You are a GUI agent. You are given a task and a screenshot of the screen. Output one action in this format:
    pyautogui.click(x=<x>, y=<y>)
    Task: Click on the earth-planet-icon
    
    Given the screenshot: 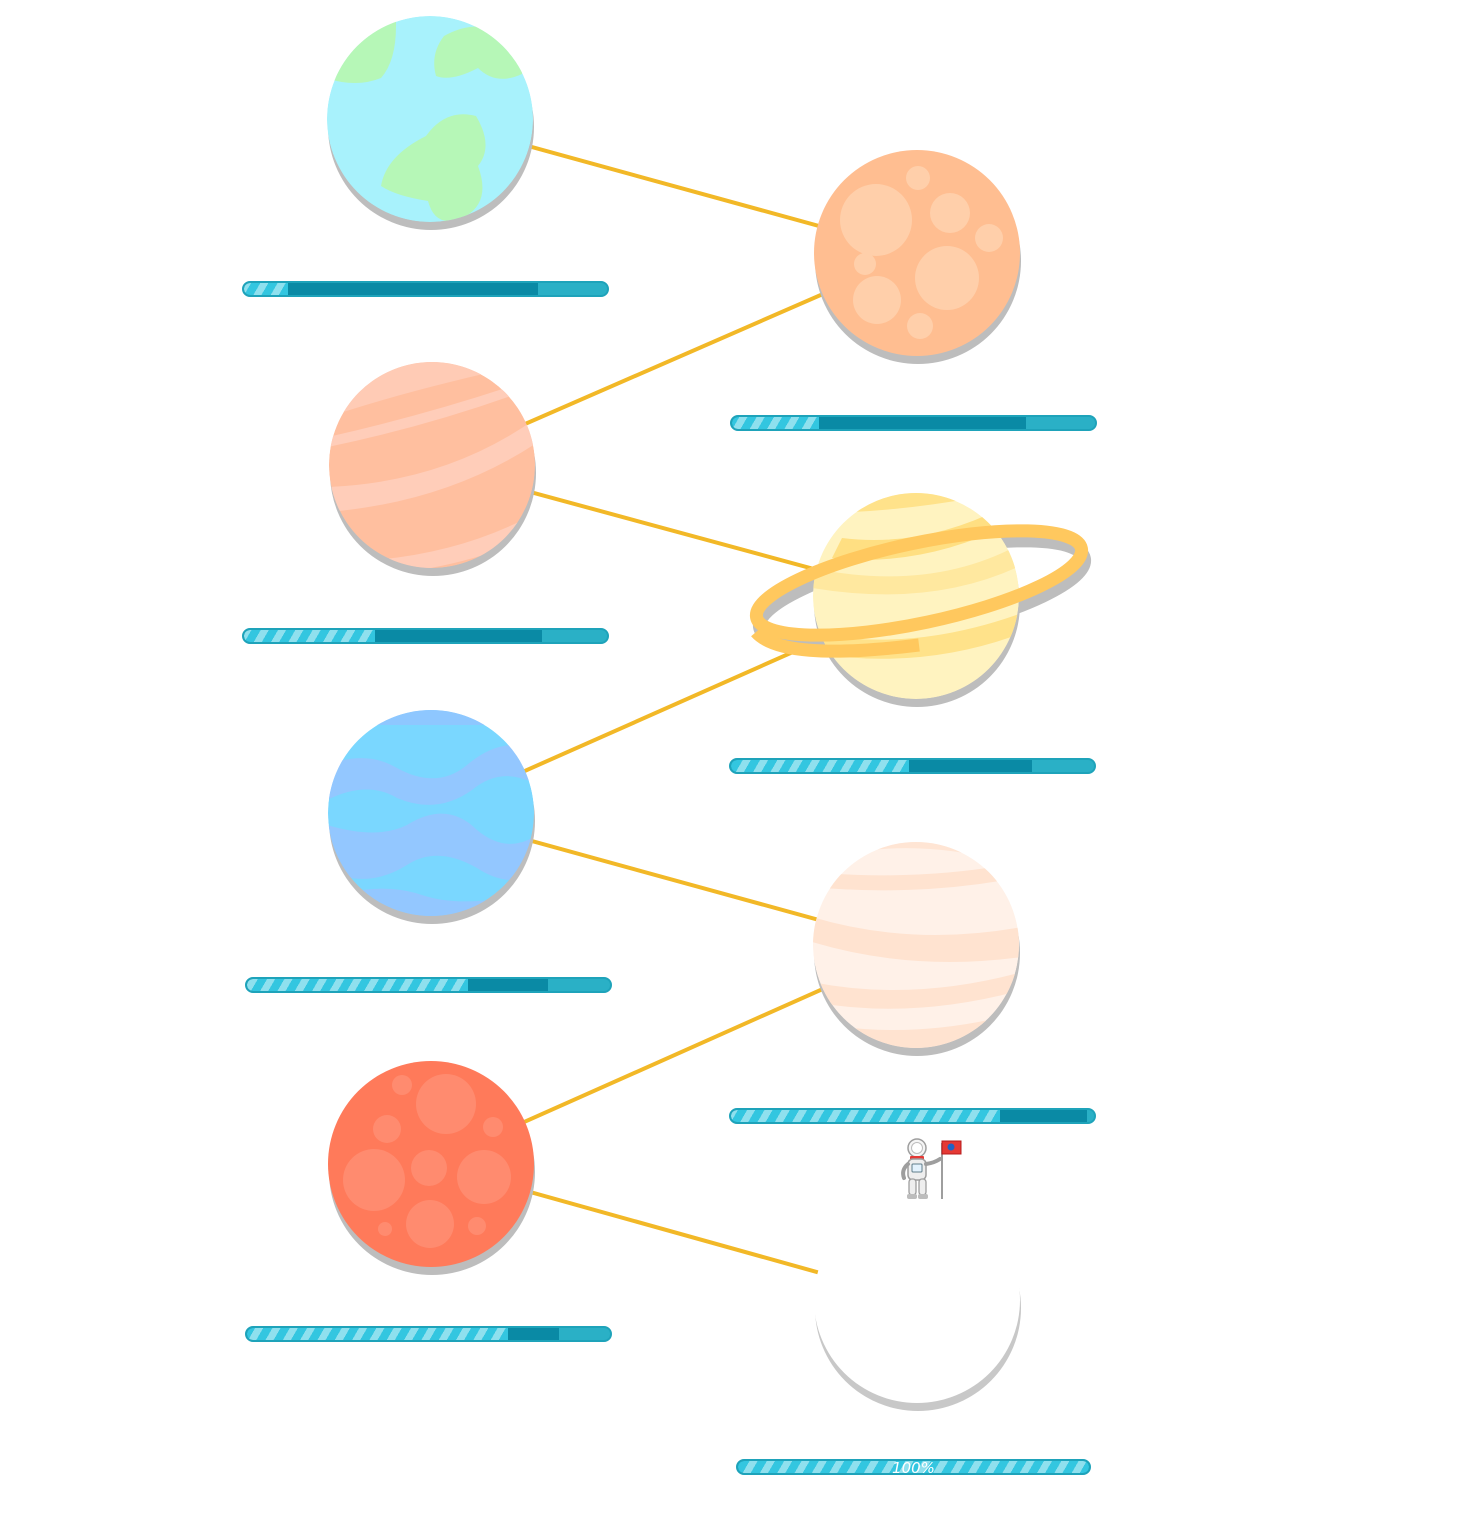 What is the action you would take?
    pyautogui.click(x=430, y=123)
    